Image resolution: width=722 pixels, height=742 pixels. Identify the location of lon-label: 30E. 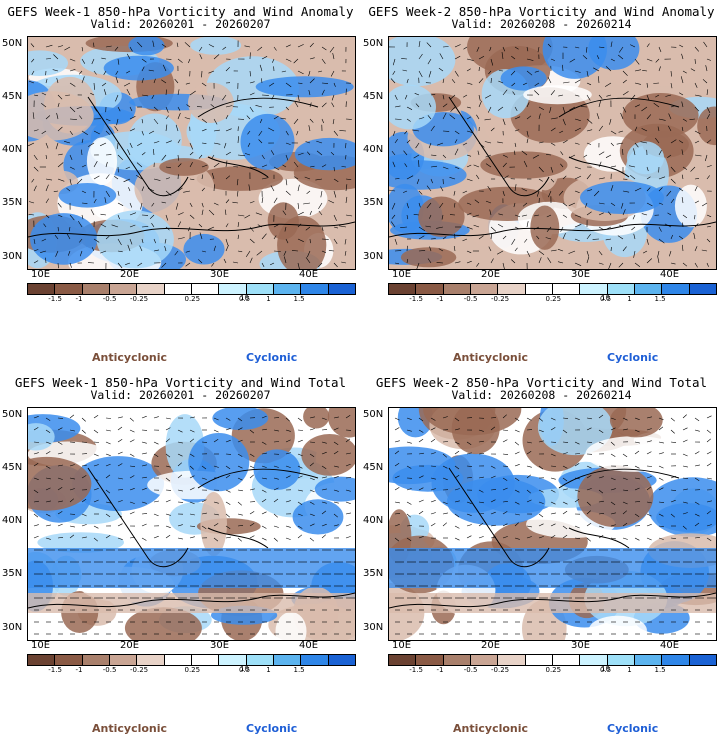
(581, 645).